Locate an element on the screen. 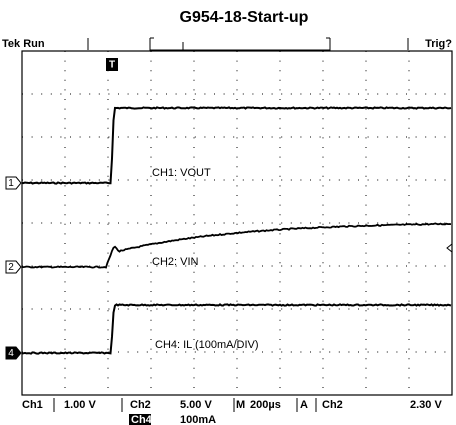 The image size is (456, 425). ch2-marker-box is located at coordinates (13, 267).